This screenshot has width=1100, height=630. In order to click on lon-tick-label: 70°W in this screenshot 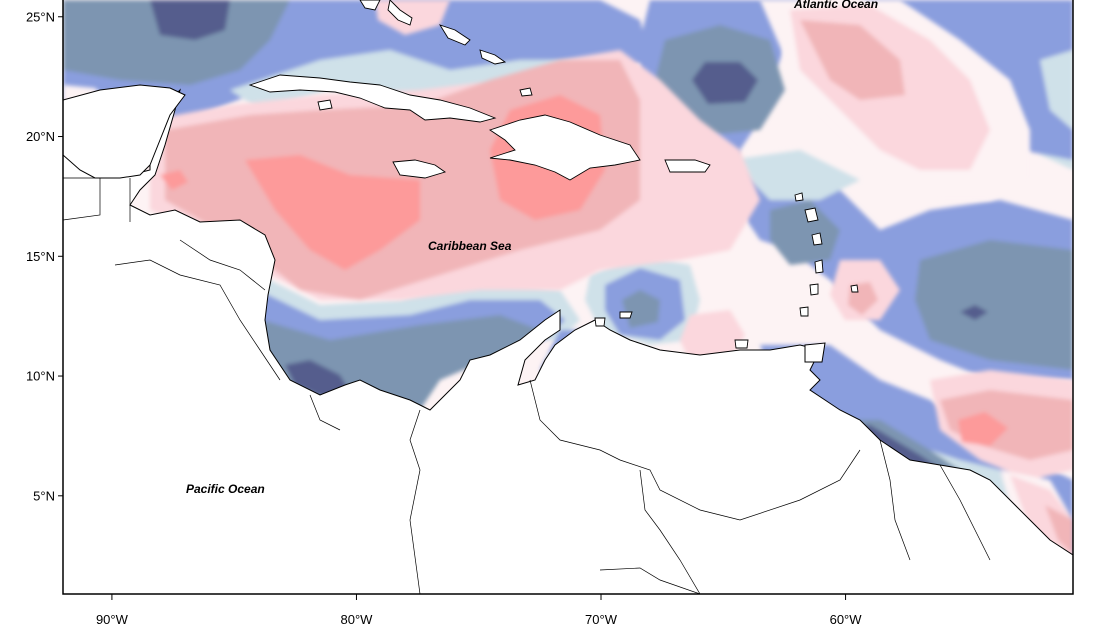, I will do `click(601, 619)`.